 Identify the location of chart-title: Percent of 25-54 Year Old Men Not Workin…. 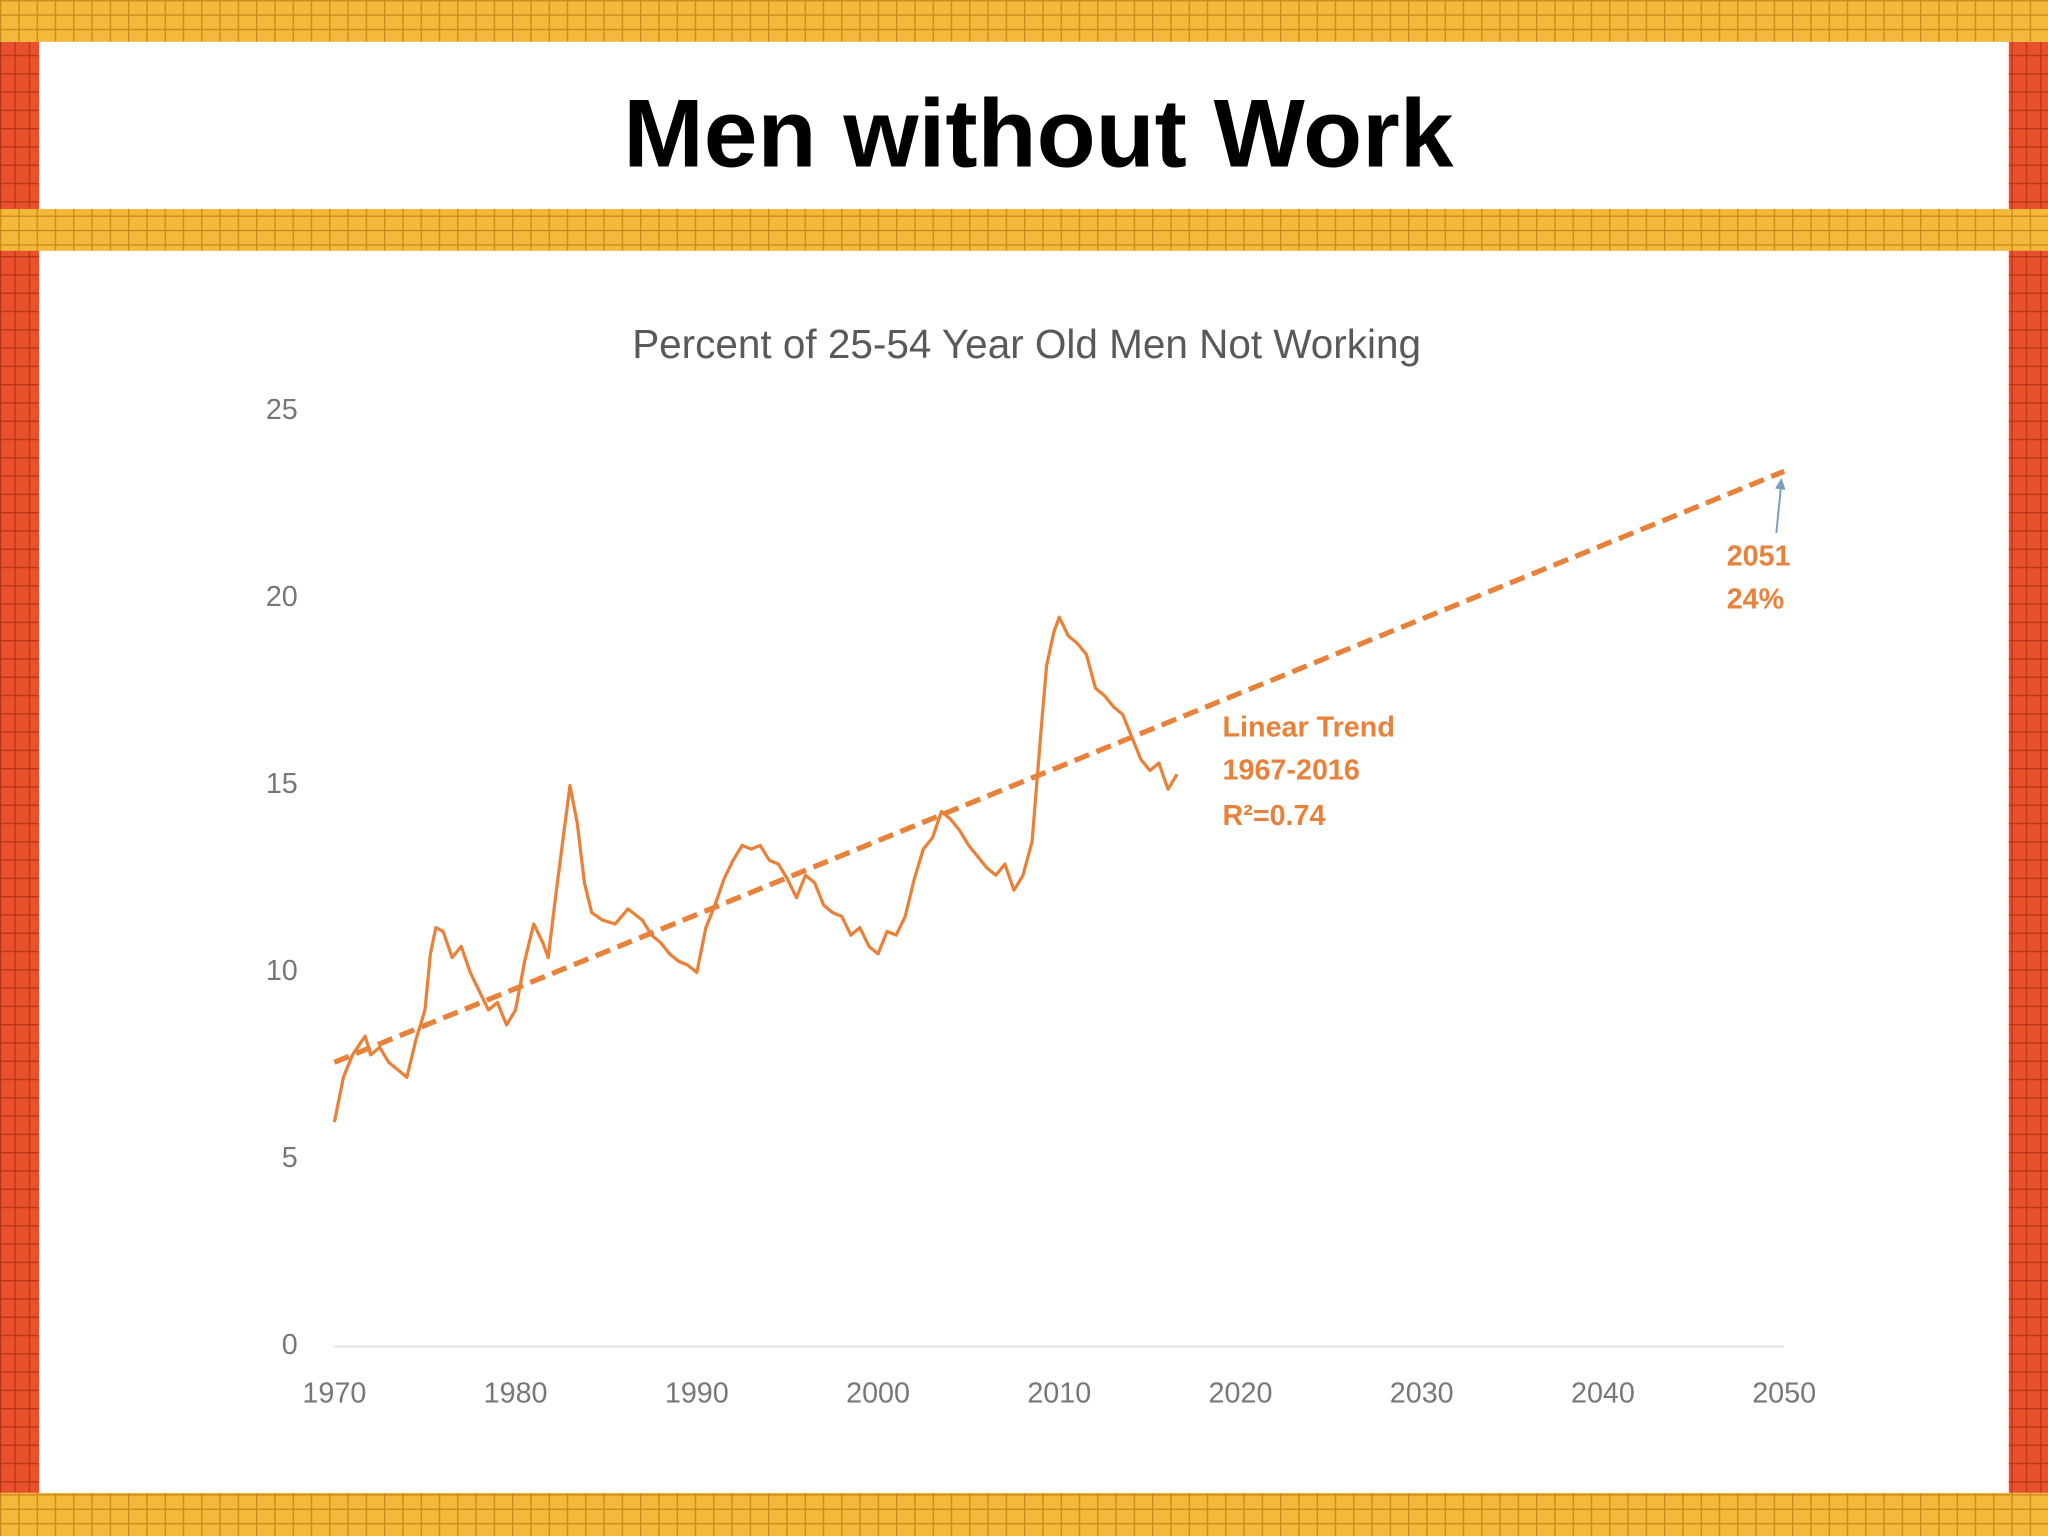
(1026, 344).